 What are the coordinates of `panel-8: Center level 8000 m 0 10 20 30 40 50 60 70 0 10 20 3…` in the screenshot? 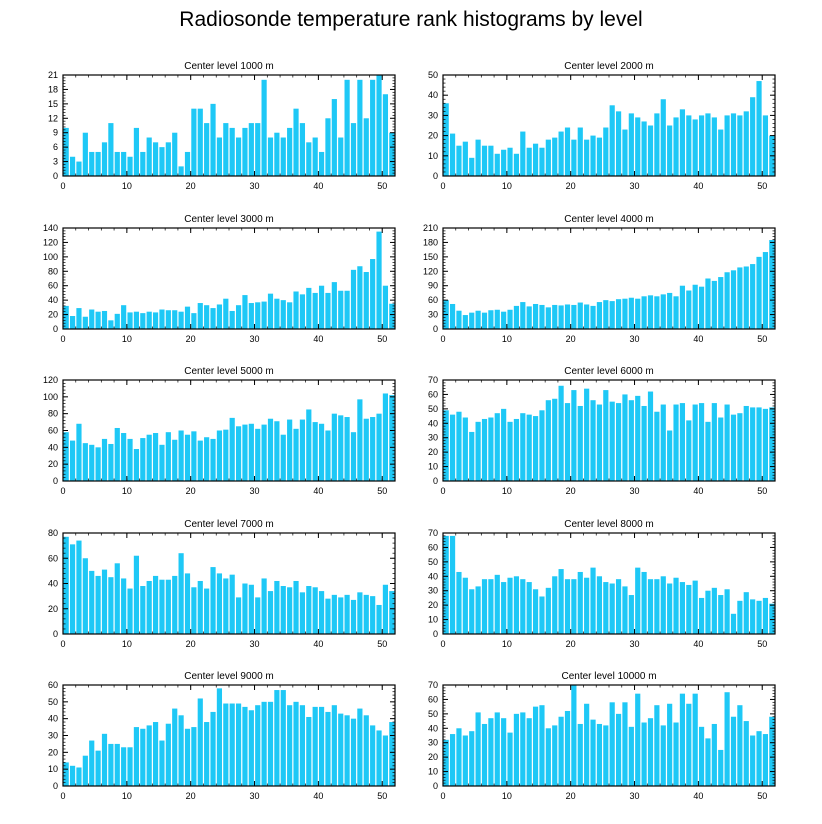 It's located at (602, 584).